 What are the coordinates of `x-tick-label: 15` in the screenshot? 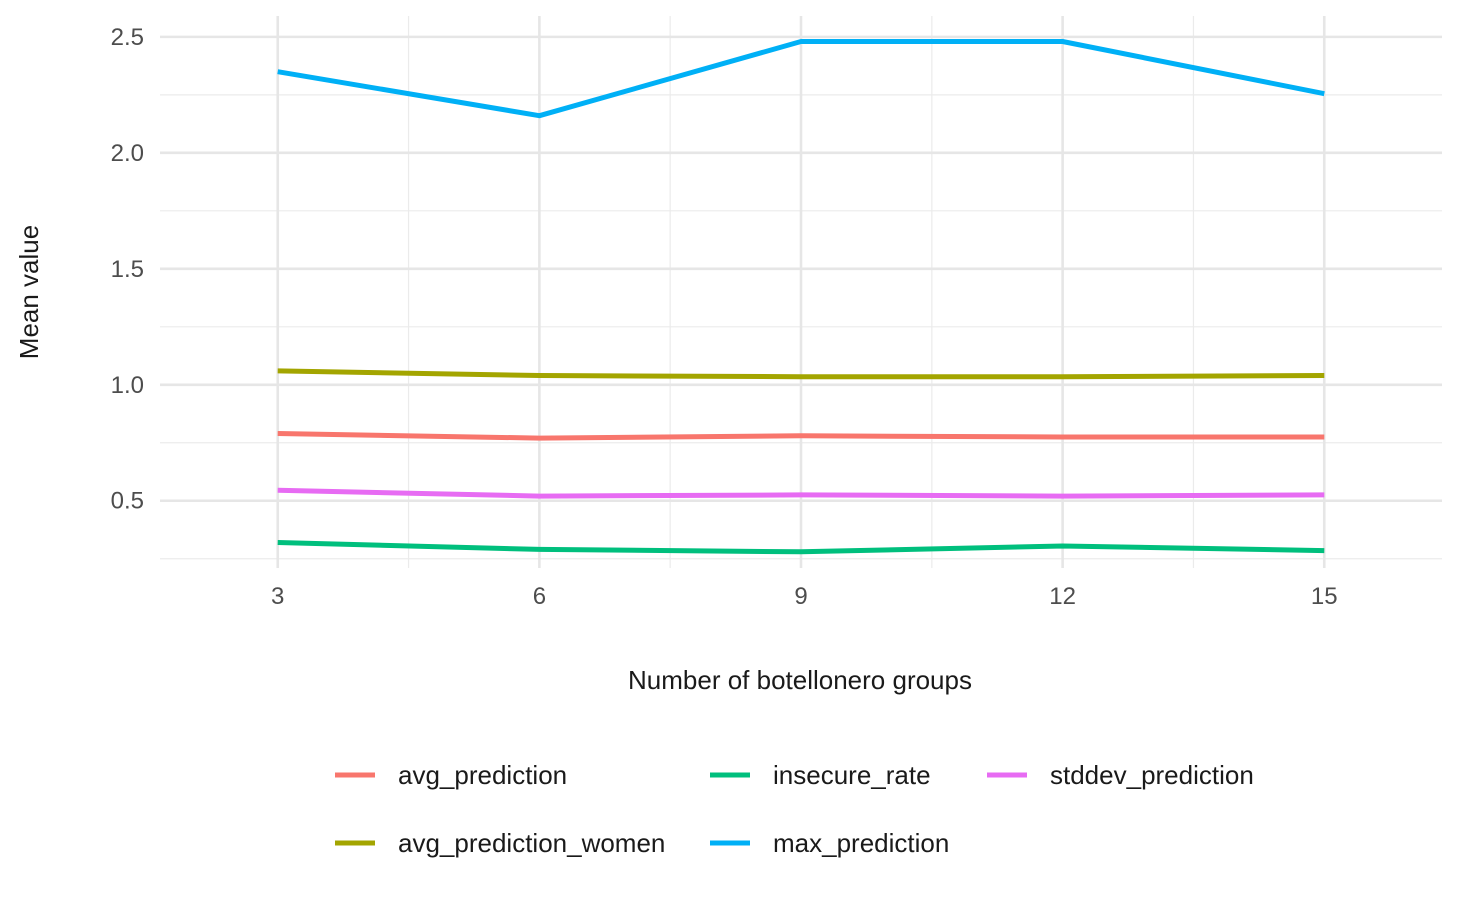 It's located at (1324, 596).